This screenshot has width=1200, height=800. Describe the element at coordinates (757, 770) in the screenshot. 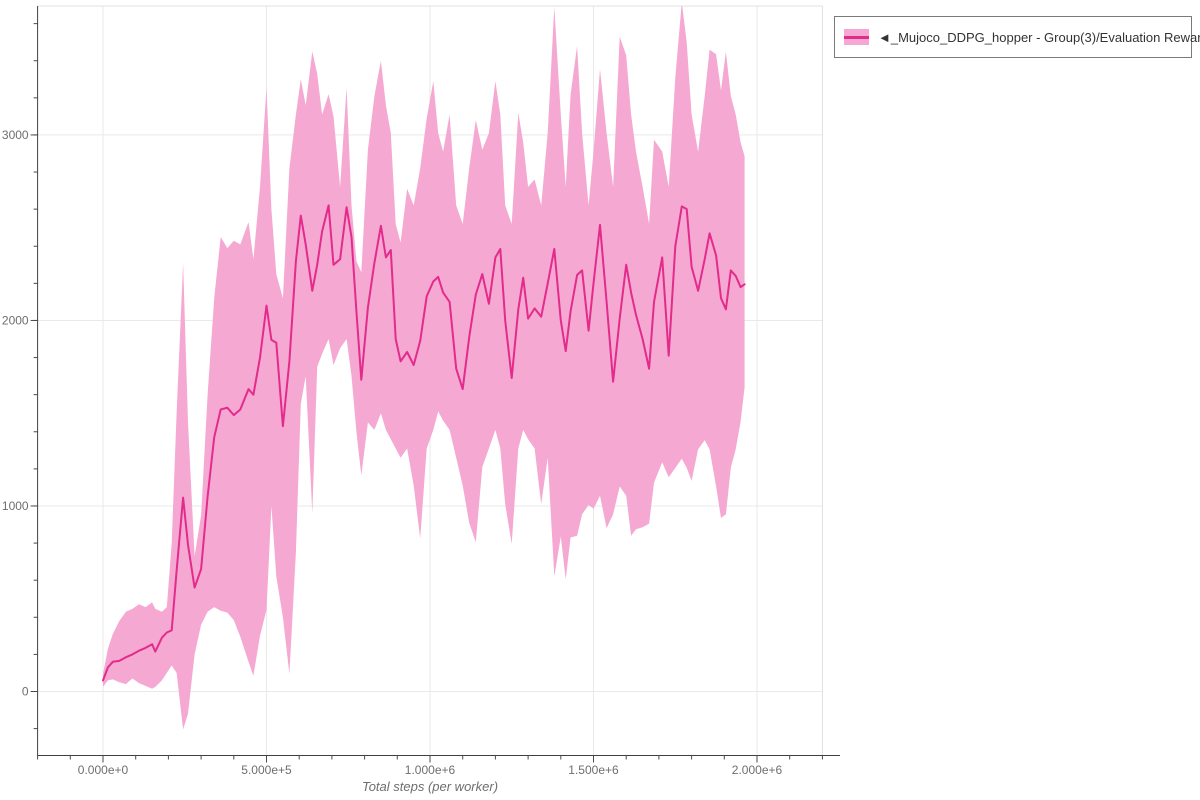

I see `x-tick-label: 2.000e+6` at that location.